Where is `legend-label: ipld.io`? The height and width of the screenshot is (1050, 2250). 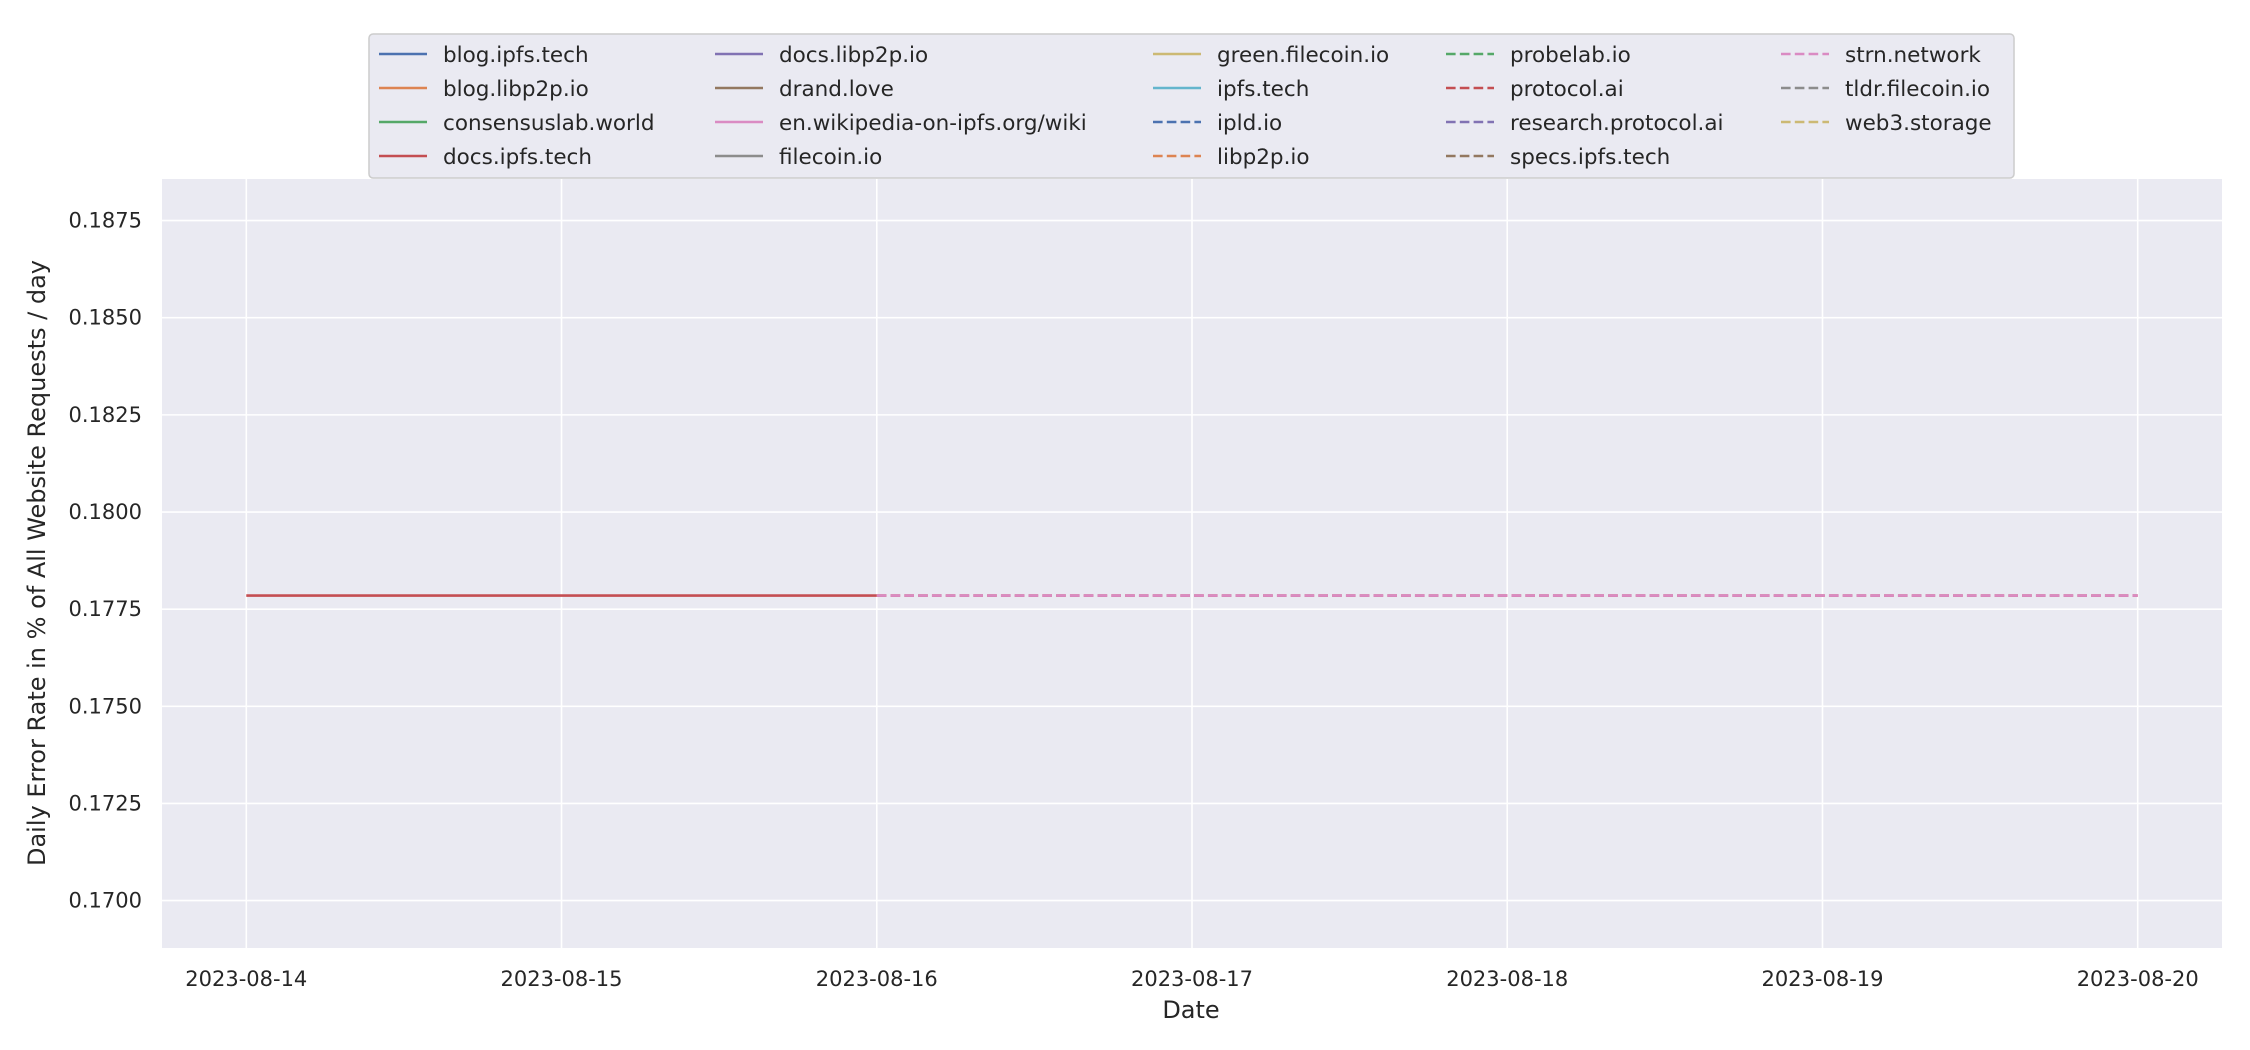 legend-label: ipld.io is located at coordinates (1249, 123).